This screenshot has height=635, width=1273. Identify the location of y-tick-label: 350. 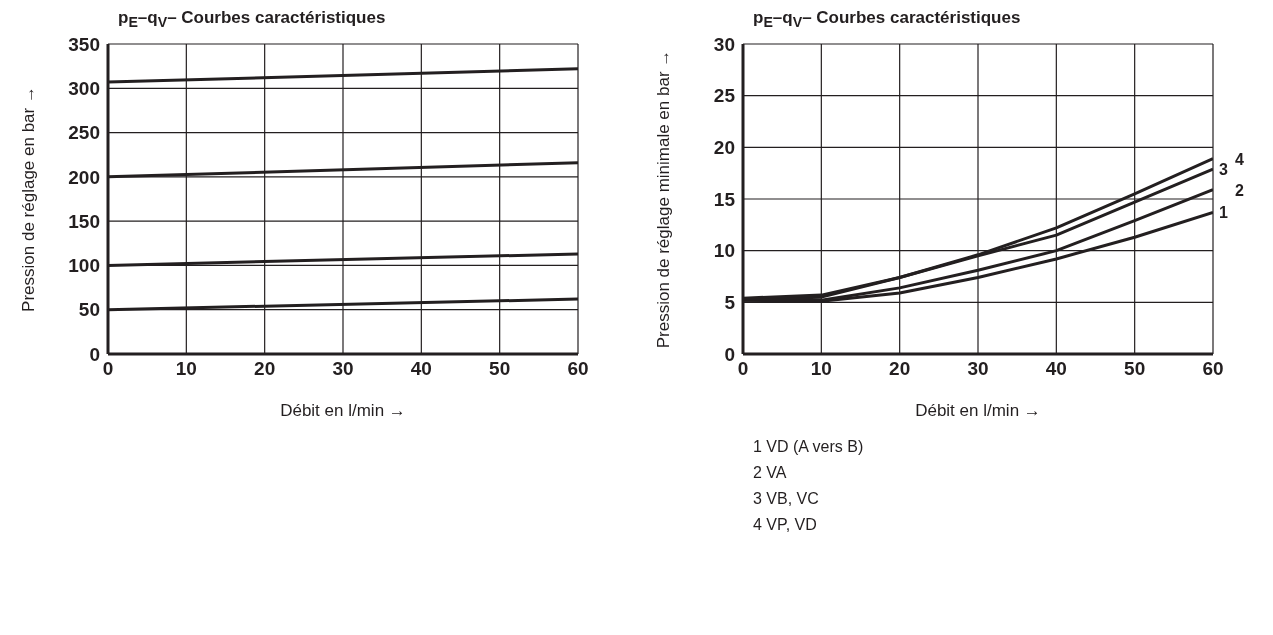
(84, 44).